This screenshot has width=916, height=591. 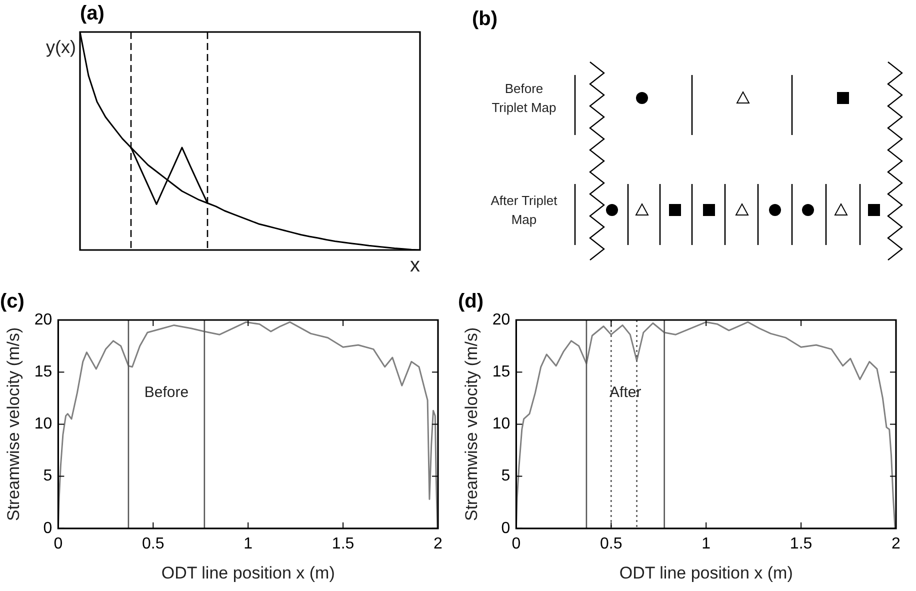 I want to click on annotation: Before, so click(x=166, y=393).